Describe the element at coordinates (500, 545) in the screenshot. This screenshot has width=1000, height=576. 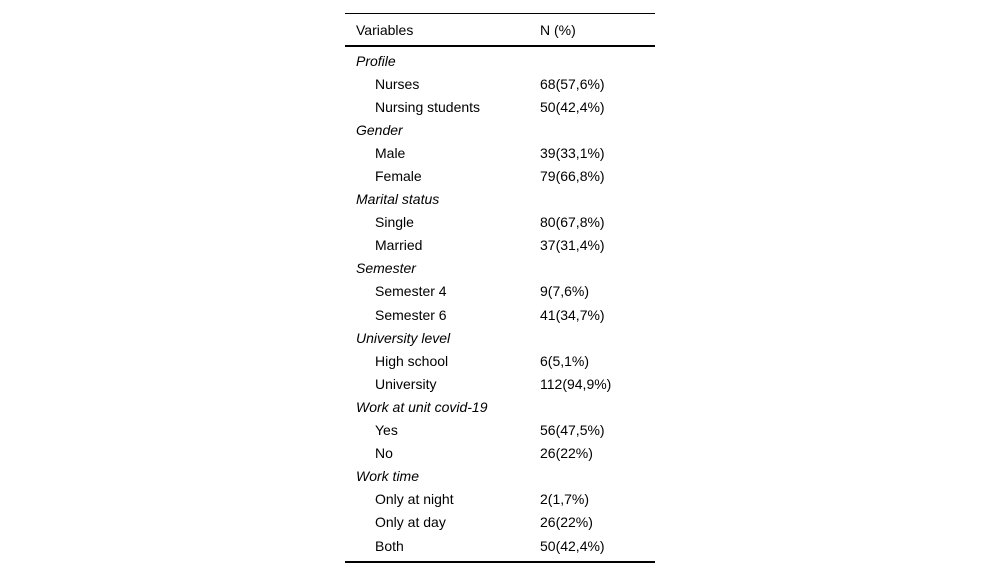
I see `table-row: Both 50(42,4%)` at that location.